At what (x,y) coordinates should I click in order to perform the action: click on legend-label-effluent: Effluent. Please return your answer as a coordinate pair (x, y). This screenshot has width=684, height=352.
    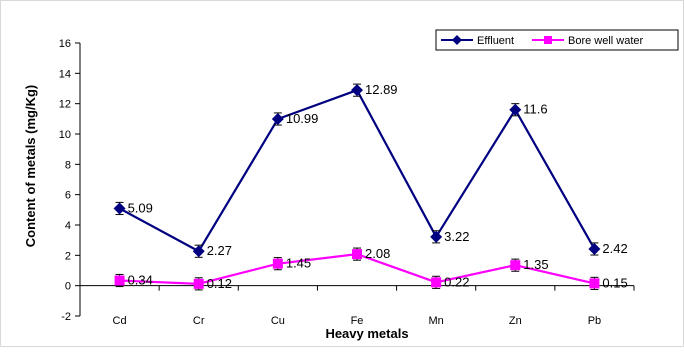
    Looking at the image, I should click on (495, 41).